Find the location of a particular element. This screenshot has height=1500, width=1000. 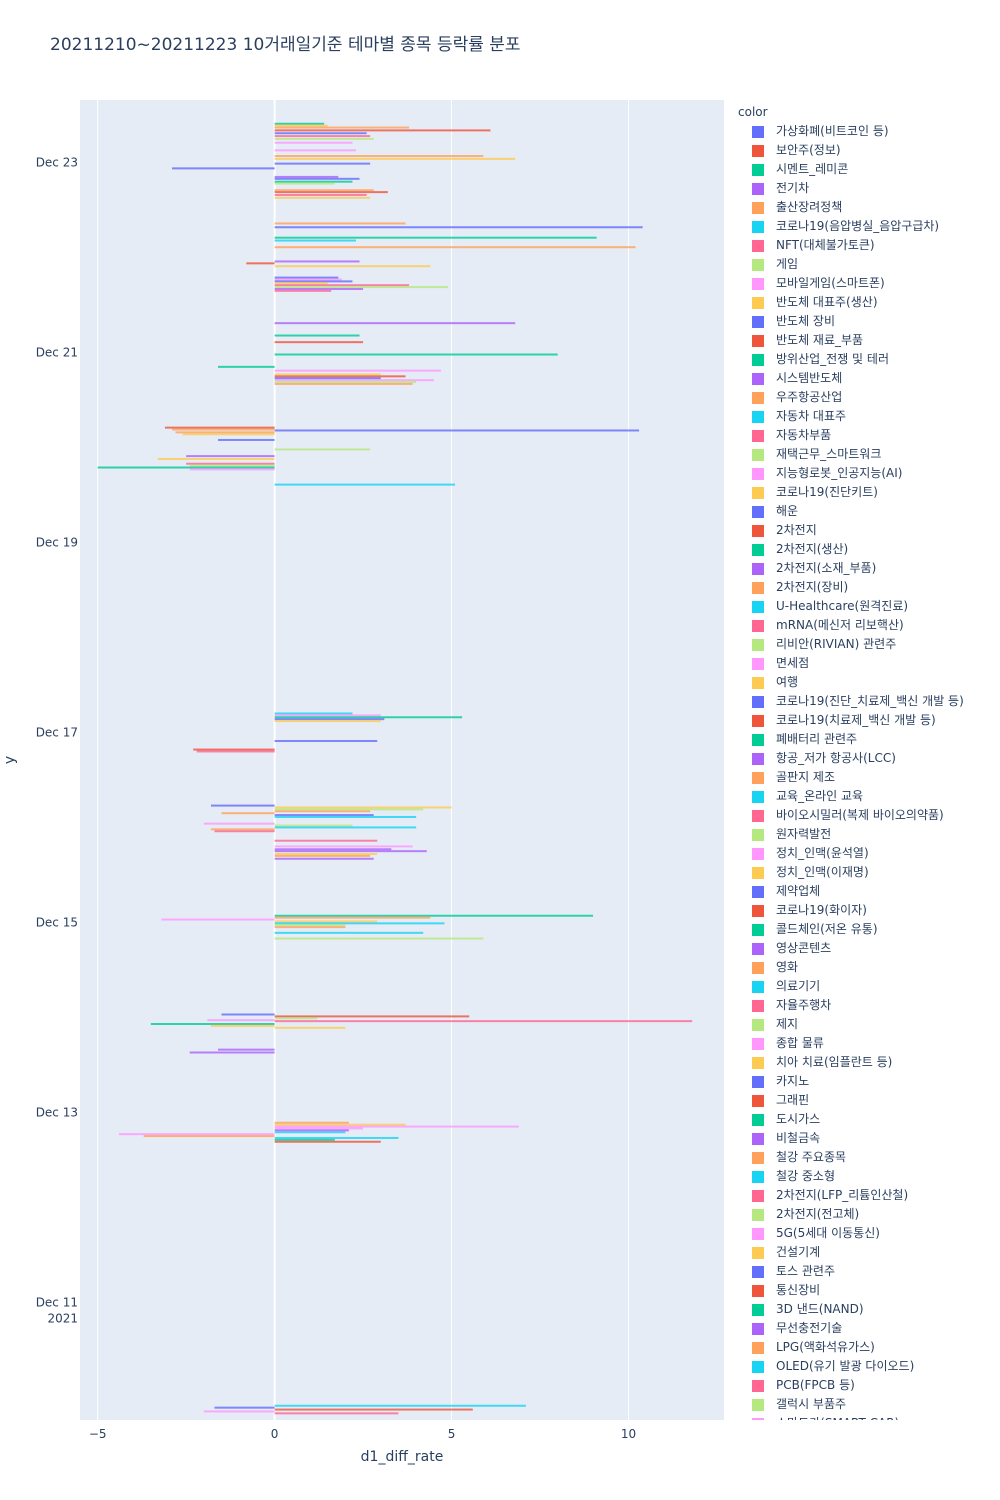

legend-item: 방위산업_전쟁 및 테러 is located at coordinates (869, 359).